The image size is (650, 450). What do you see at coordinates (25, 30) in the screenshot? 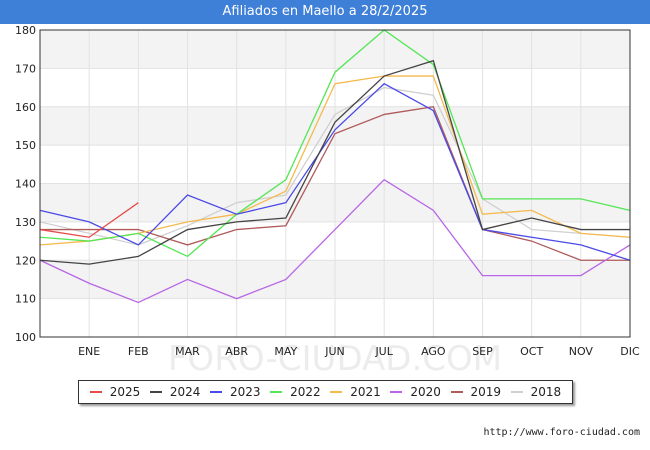
I see `y-tick-label: 180` at bounding box center [25, 30].